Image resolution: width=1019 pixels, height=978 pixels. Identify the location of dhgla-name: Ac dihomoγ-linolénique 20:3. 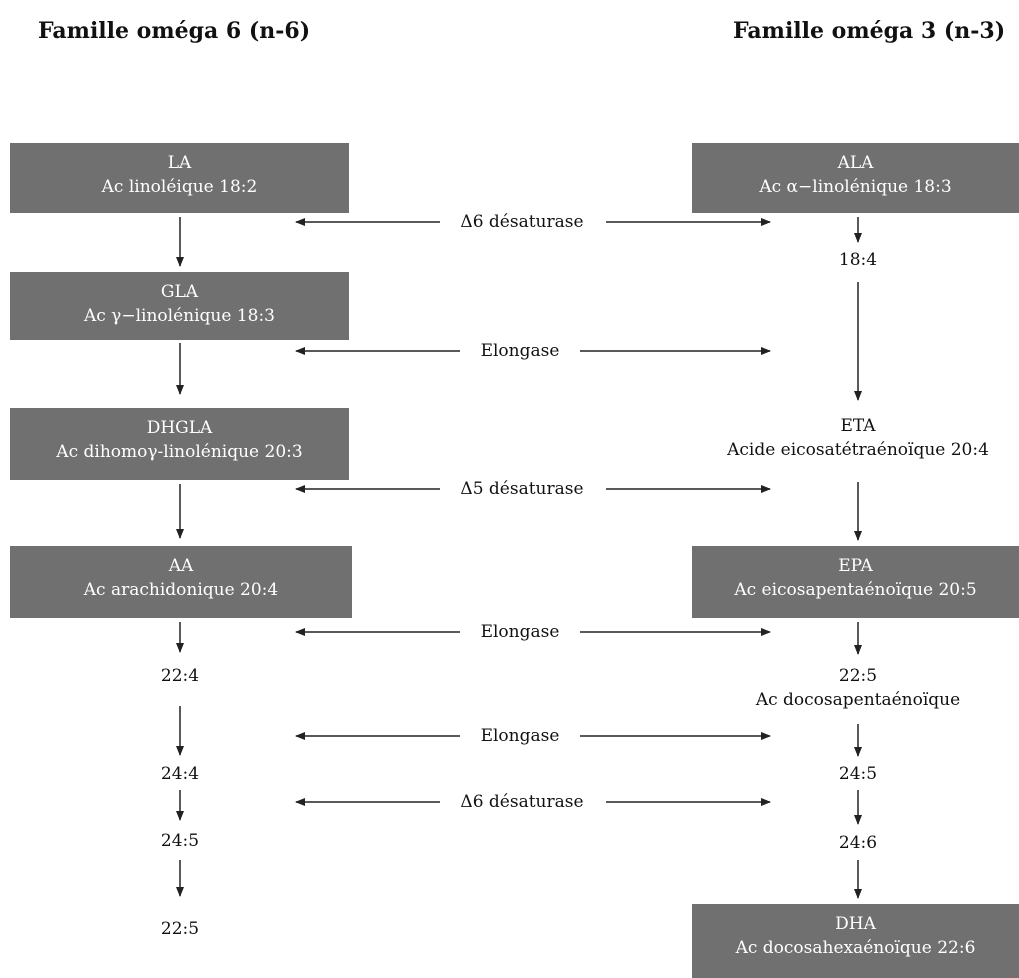
(179, 452).